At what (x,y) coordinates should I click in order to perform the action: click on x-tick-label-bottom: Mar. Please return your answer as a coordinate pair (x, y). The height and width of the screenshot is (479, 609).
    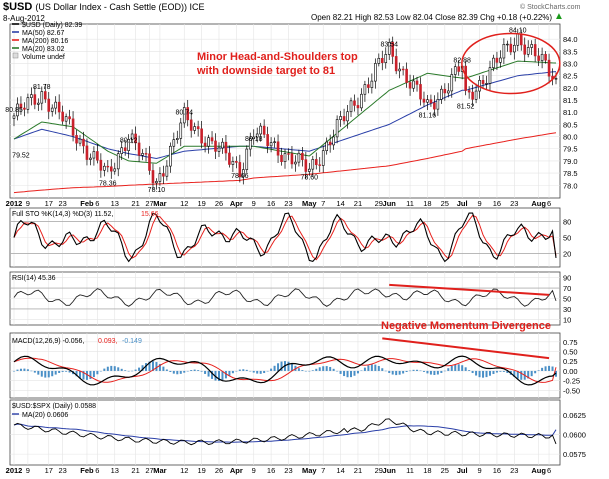
    Looking at the image, I should click on (159, 470).